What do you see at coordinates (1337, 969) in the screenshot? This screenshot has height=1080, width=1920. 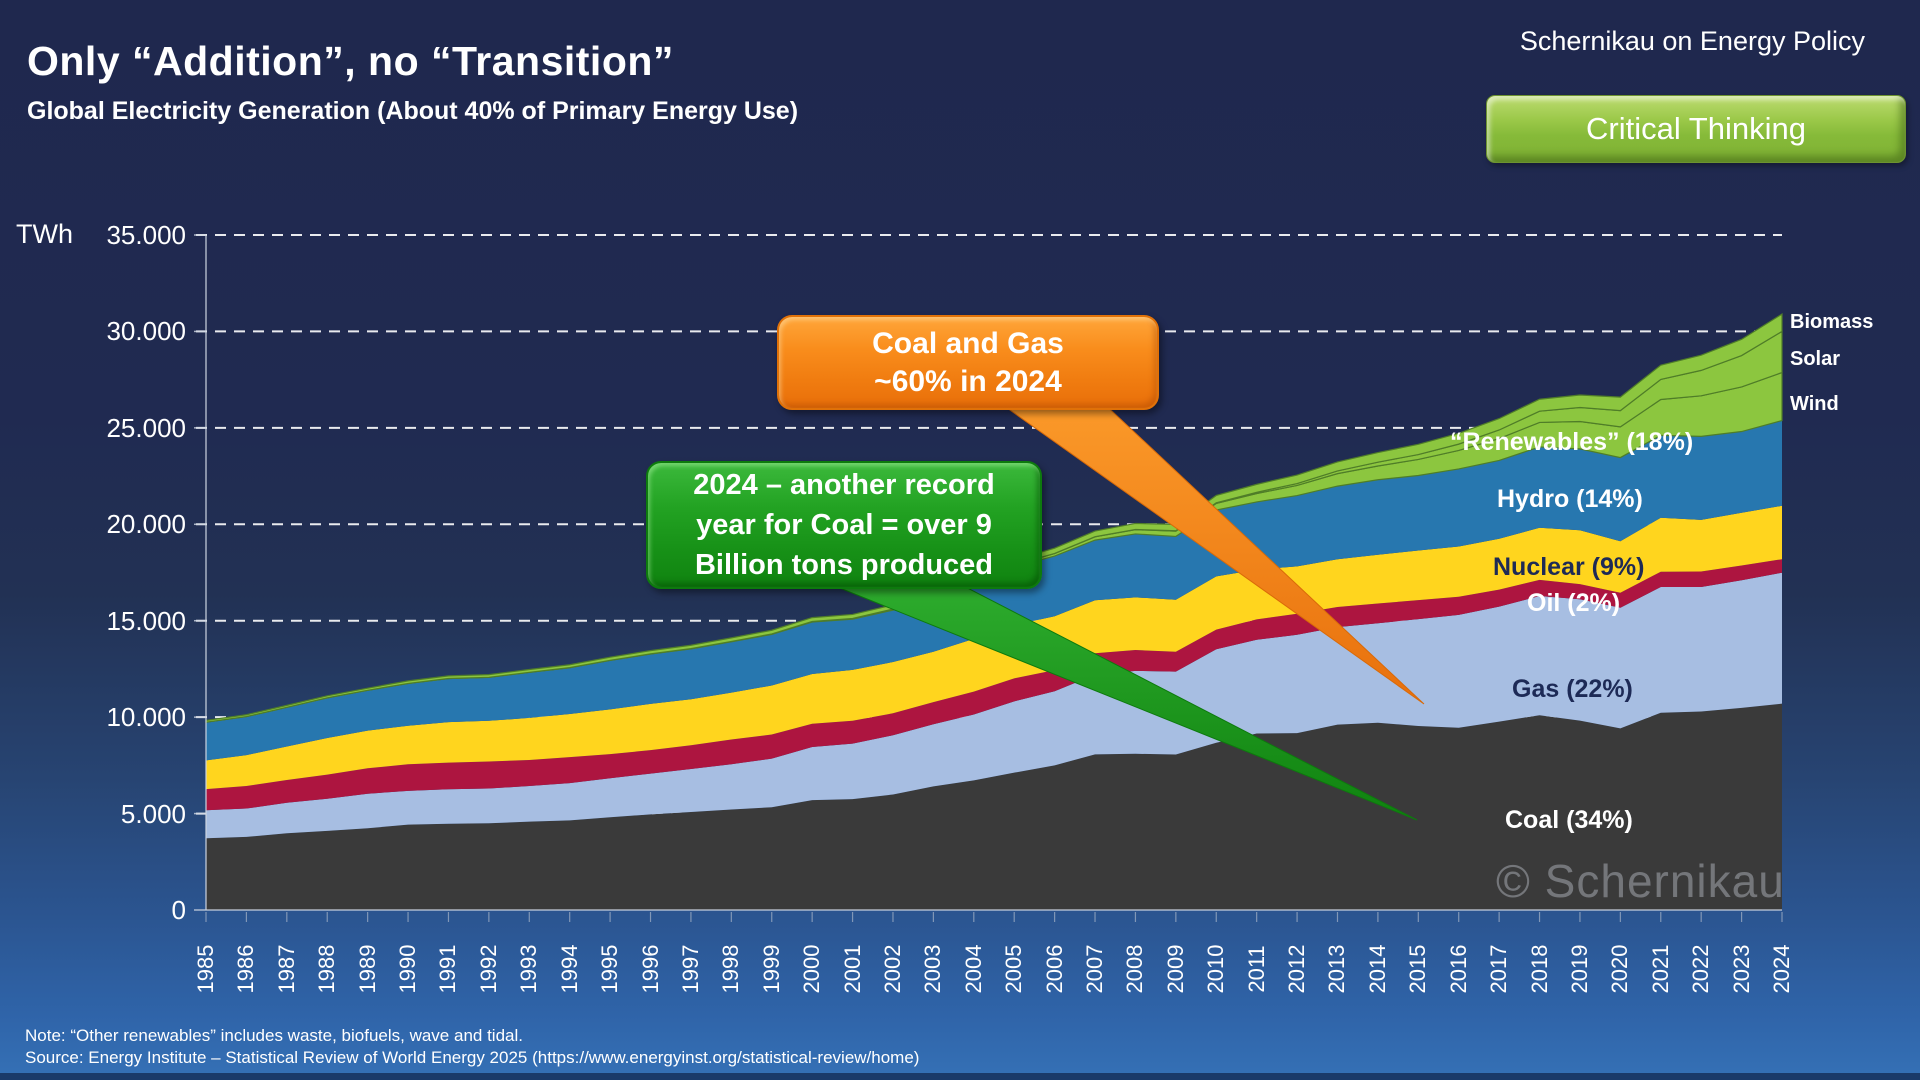 I see `x-axis-label: 2013` at bounding box center [1337, 969].